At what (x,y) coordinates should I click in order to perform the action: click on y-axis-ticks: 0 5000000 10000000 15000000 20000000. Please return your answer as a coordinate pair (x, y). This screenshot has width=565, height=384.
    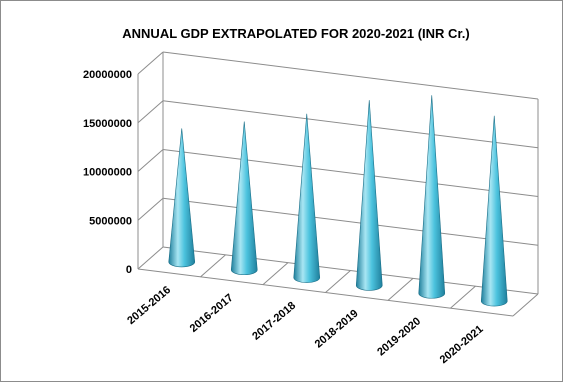
    Looking at the image, I should click on (107, 172).